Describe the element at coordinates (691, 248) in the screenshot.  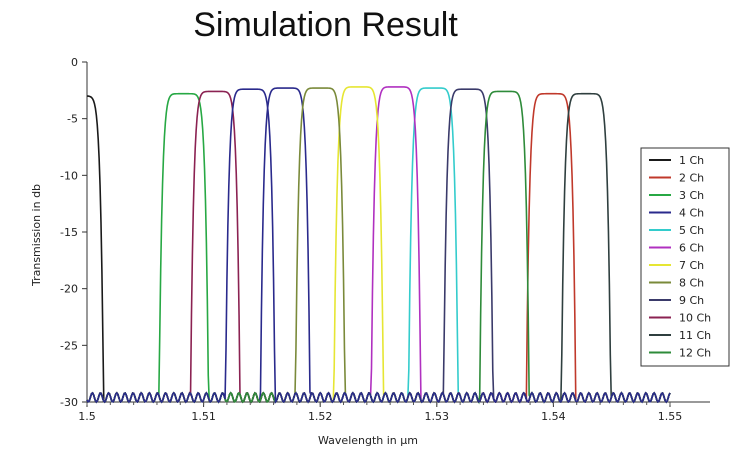
I see `legend-label: 6 Ch` at that location.